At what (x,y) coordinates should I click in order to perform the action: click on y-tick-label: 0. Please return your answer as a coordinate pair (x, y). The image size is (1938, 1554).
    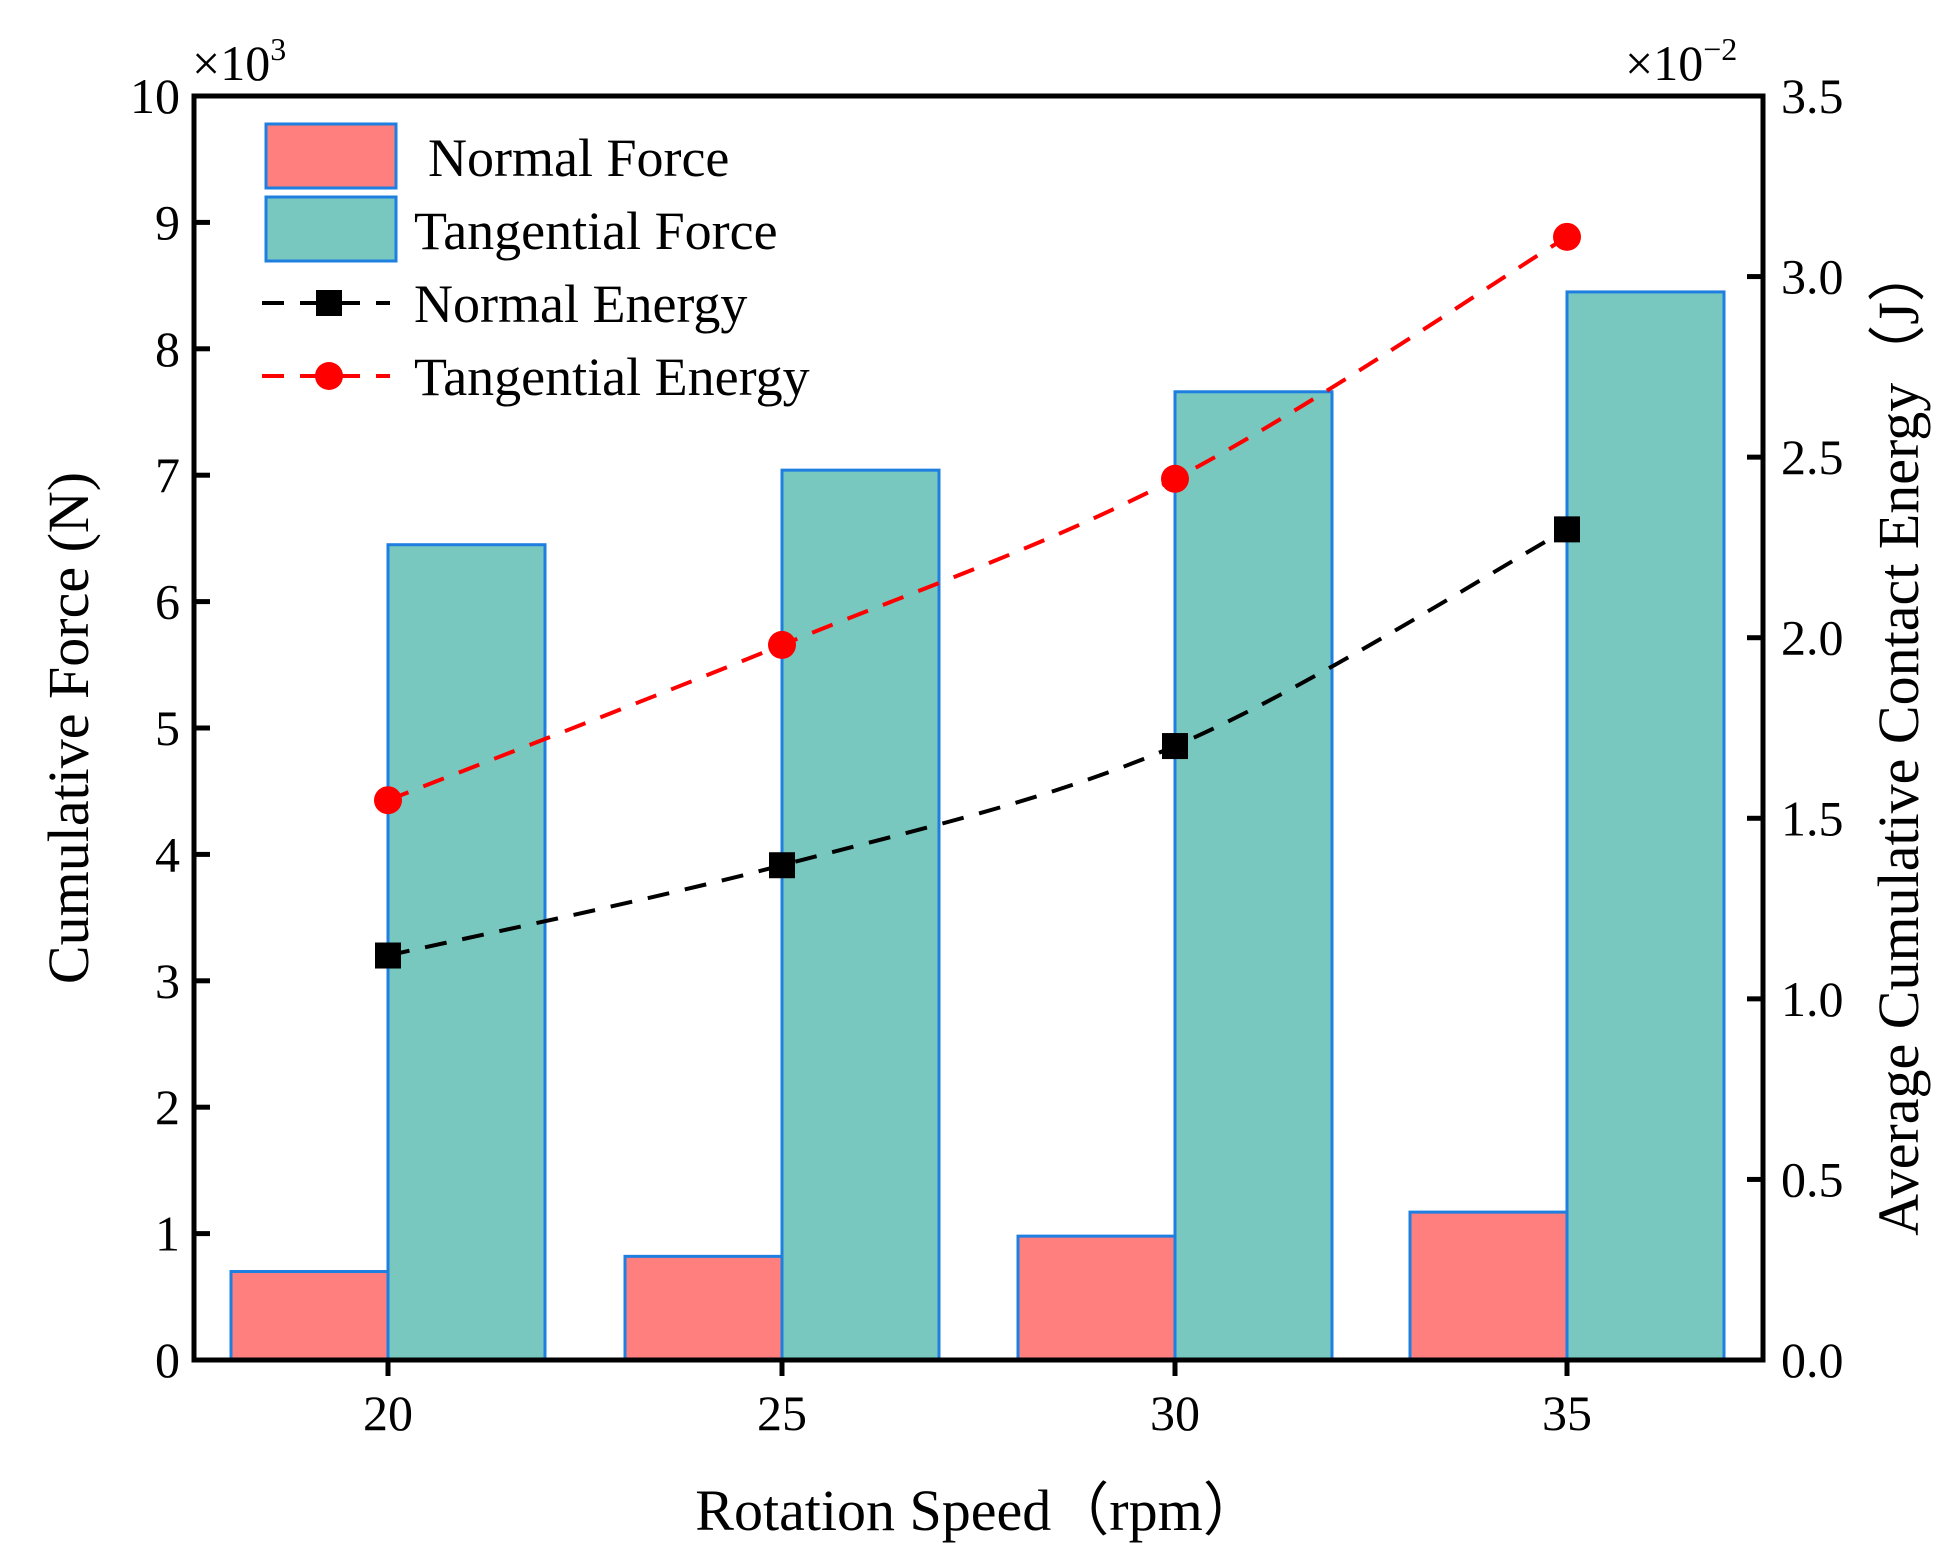
    Looking at the image, I should click on (167, 1360).